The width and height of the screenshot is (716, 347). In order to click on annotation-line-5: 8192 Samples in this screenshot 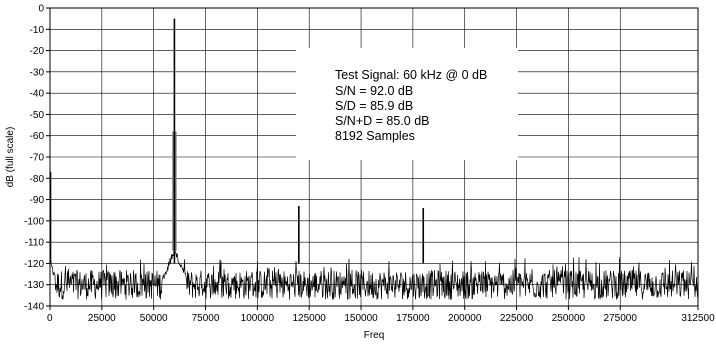, I will do `click(375, 136)`.